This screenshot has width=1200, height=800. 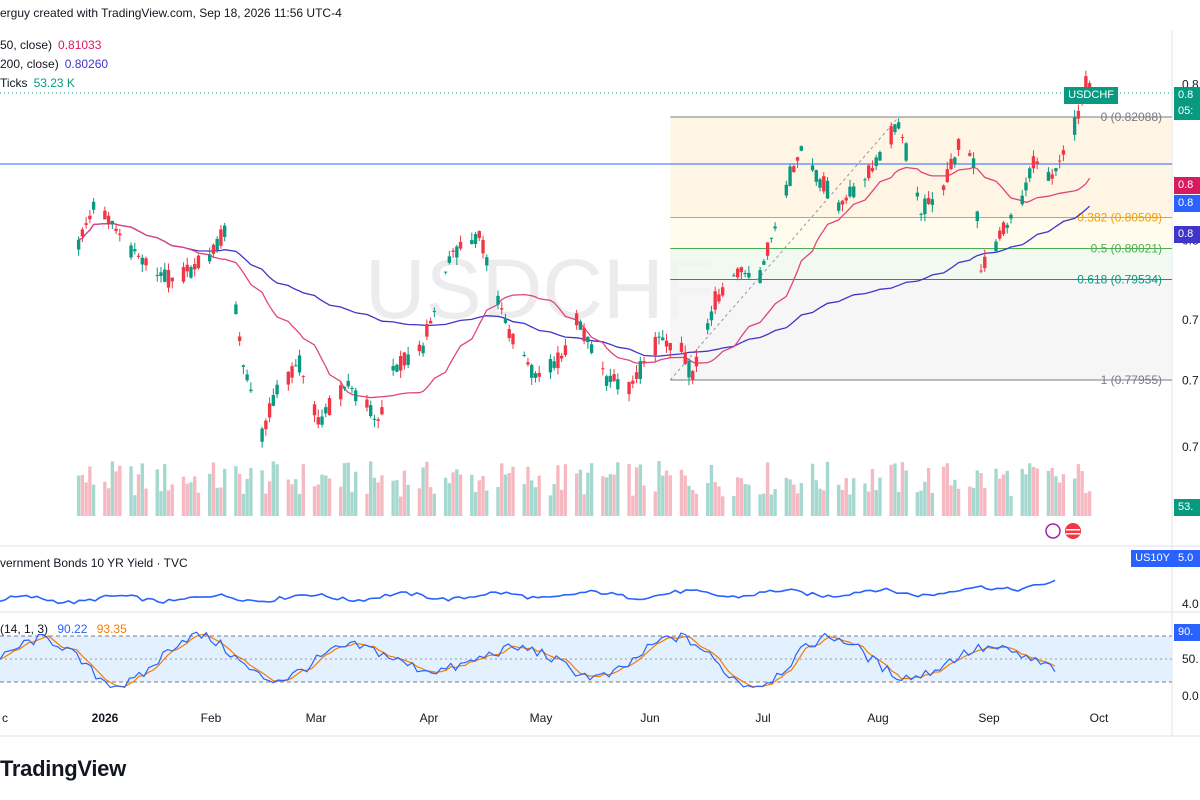 I want to click on time-axis-label: Mar, so click(x=316, y=718).